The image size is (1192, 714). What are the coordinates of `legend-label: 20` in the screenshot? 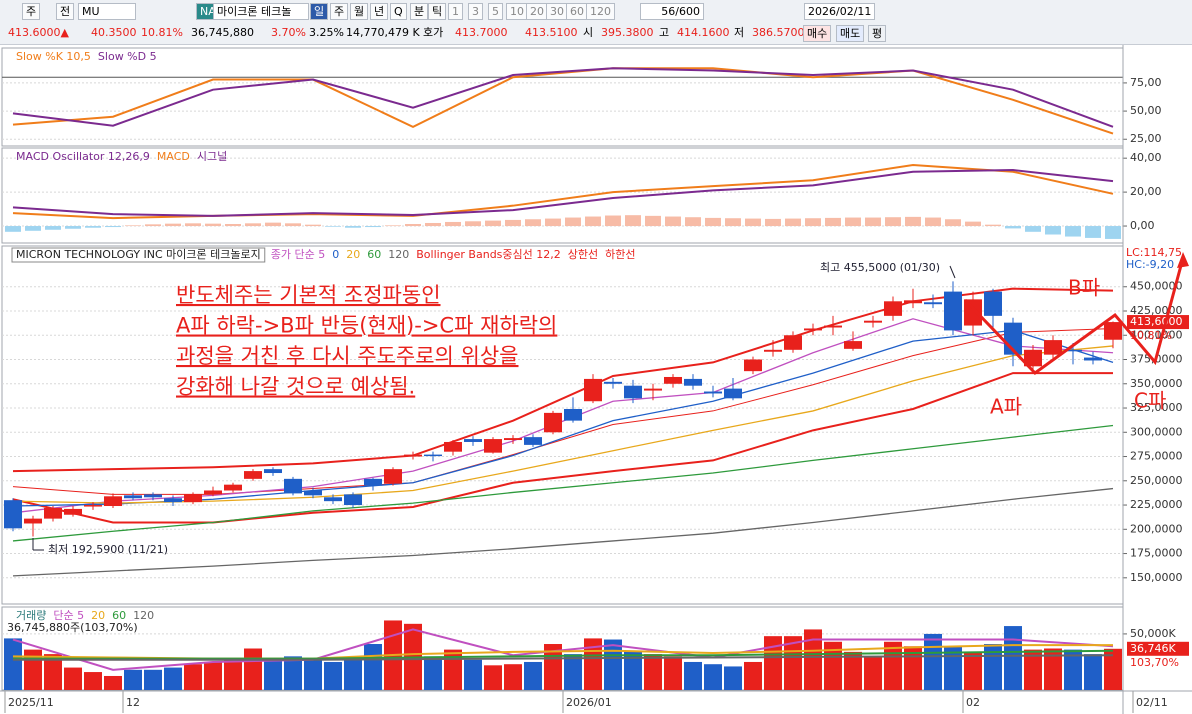 It's located at (98, 615).